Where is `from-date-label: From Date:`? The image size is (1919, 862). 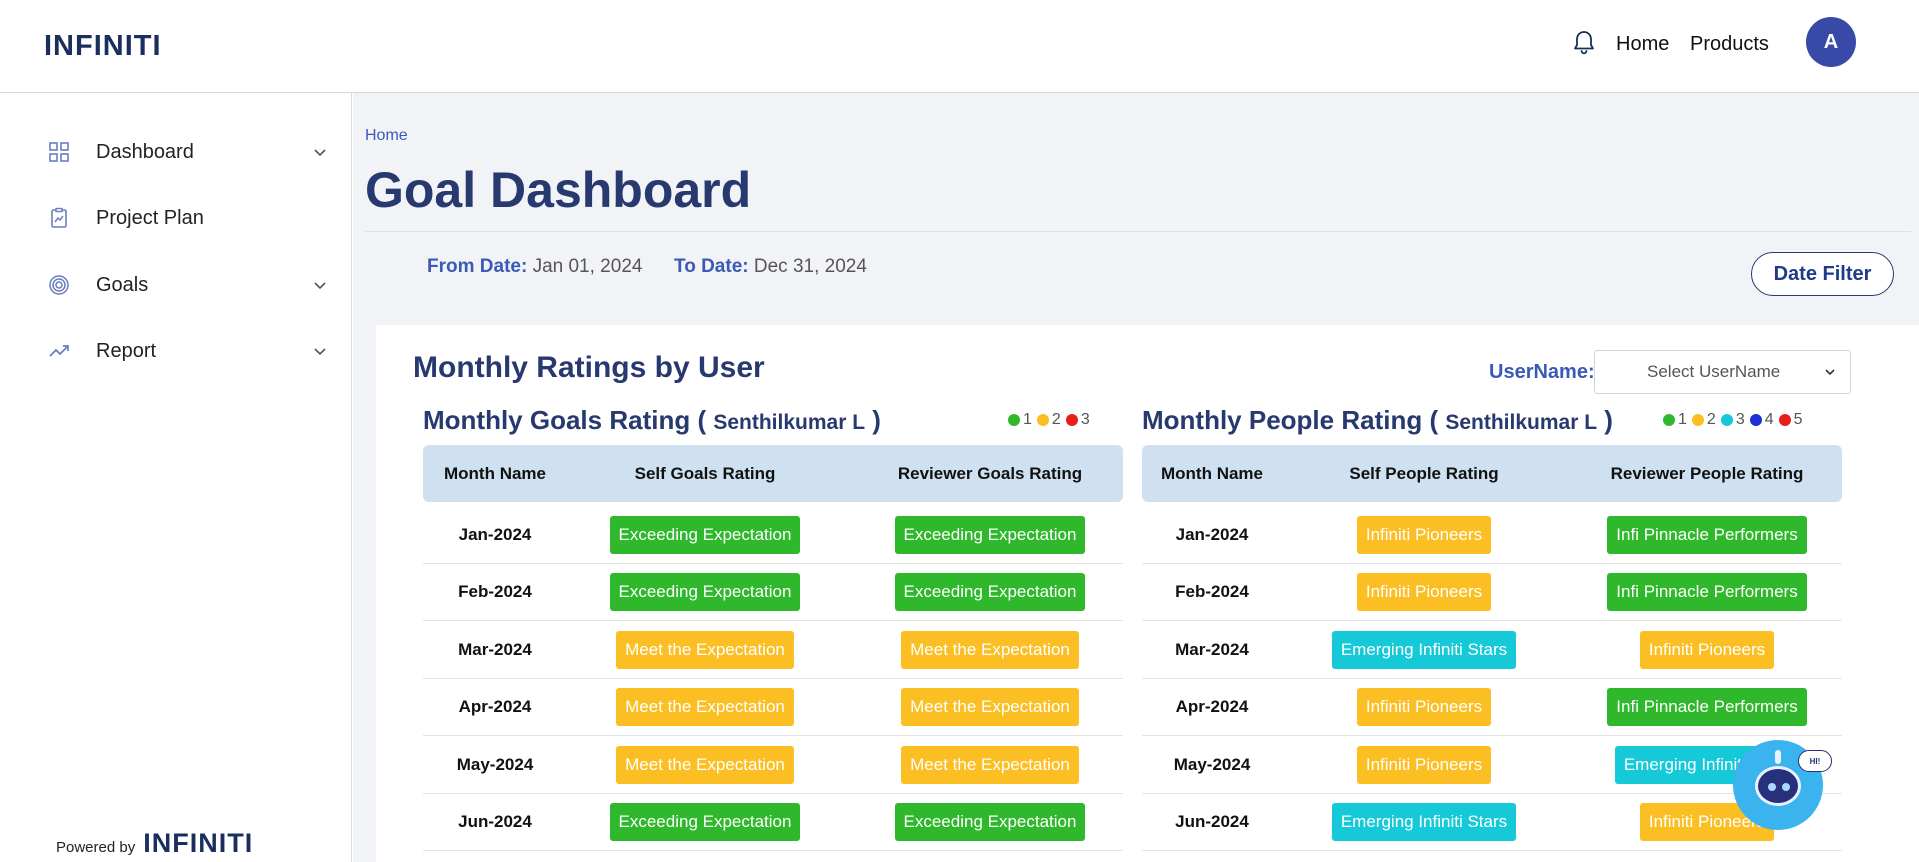 from-date-label: From Date: is located at coordinates (477, 266).